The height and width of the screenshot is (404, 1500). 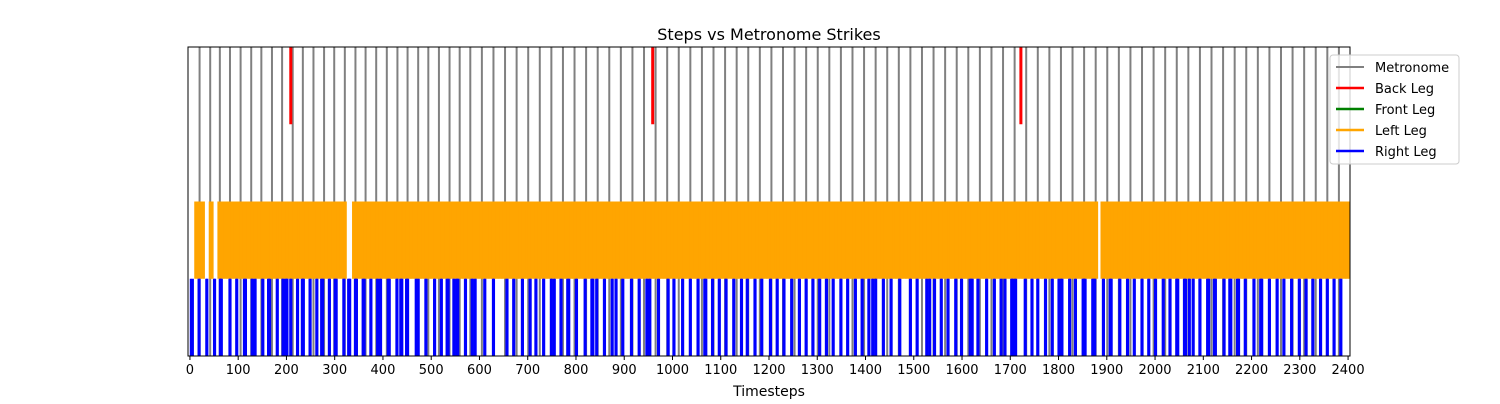 I want to click on x-tick-label: 1000, so click(x=672, y=370).